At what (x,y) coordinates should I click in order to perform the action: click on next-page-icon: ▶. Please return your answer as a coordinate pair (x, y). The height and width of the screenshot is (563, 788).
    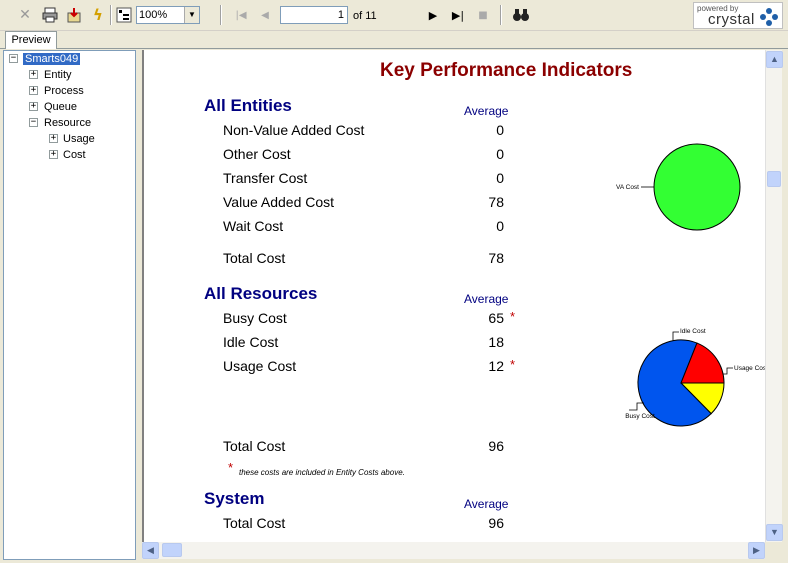
    Looking at the image, I should click on (433, 15).